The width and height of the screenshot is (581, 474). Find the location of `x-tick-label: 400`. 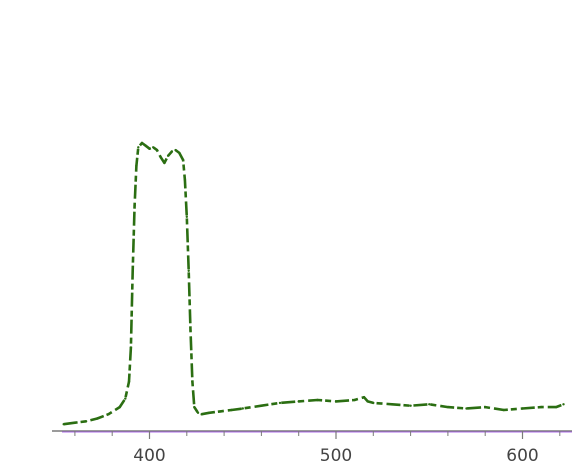

x-tick-label: 400 is located at coordinates (149, 456).